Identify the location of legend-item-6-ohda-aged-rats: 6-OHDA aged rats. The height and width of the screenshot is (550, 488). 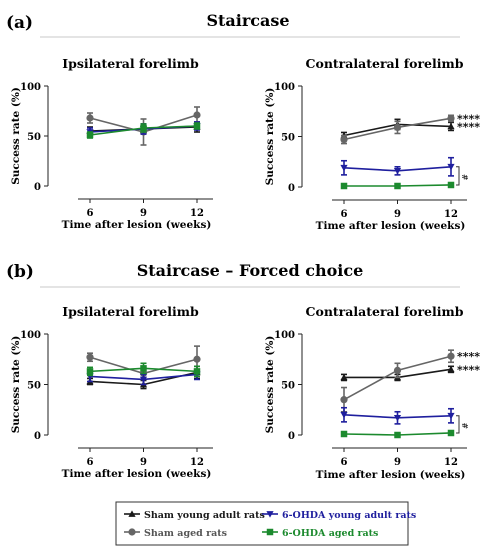
(320, 533).